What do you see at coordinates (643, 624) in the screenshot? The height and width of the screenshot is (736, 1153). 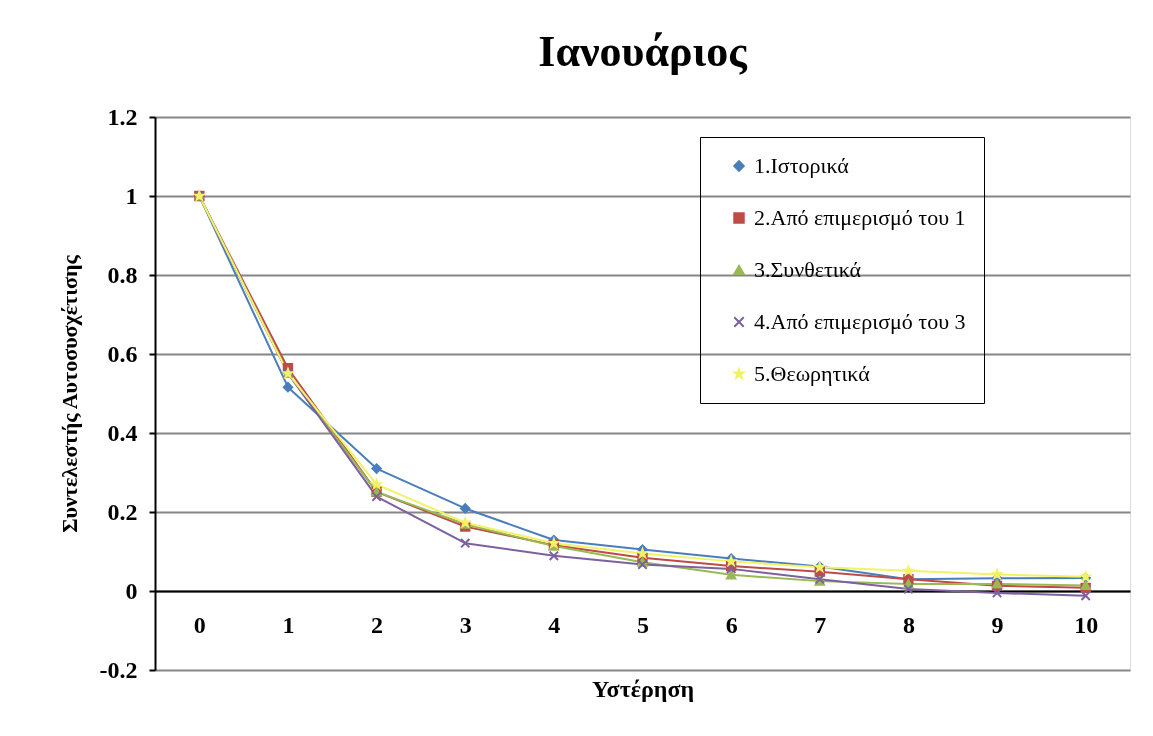 I see `x-tick-label: 5` at bounding box center [643, 624].